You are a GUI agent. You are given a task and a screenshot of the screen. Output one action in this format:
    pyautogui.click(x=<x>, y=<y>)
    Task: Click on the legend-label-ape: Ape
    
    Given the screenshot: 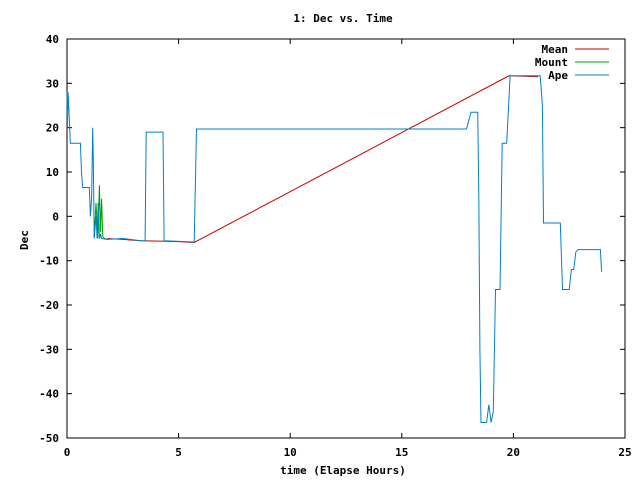 What is the action you would take?
    pyautogui.click(x=558, y=75)
    